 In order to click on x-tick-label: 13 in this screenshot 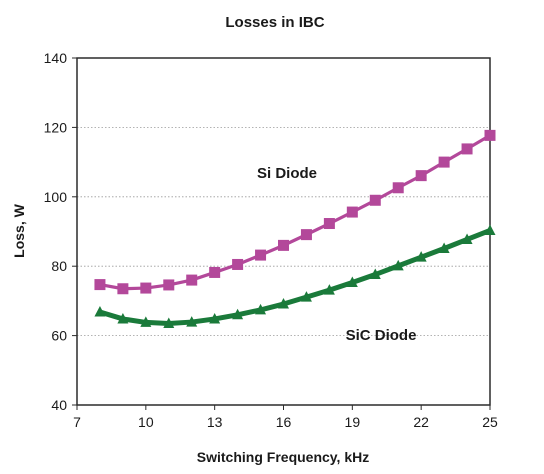, I will do `click(215, 422)`.